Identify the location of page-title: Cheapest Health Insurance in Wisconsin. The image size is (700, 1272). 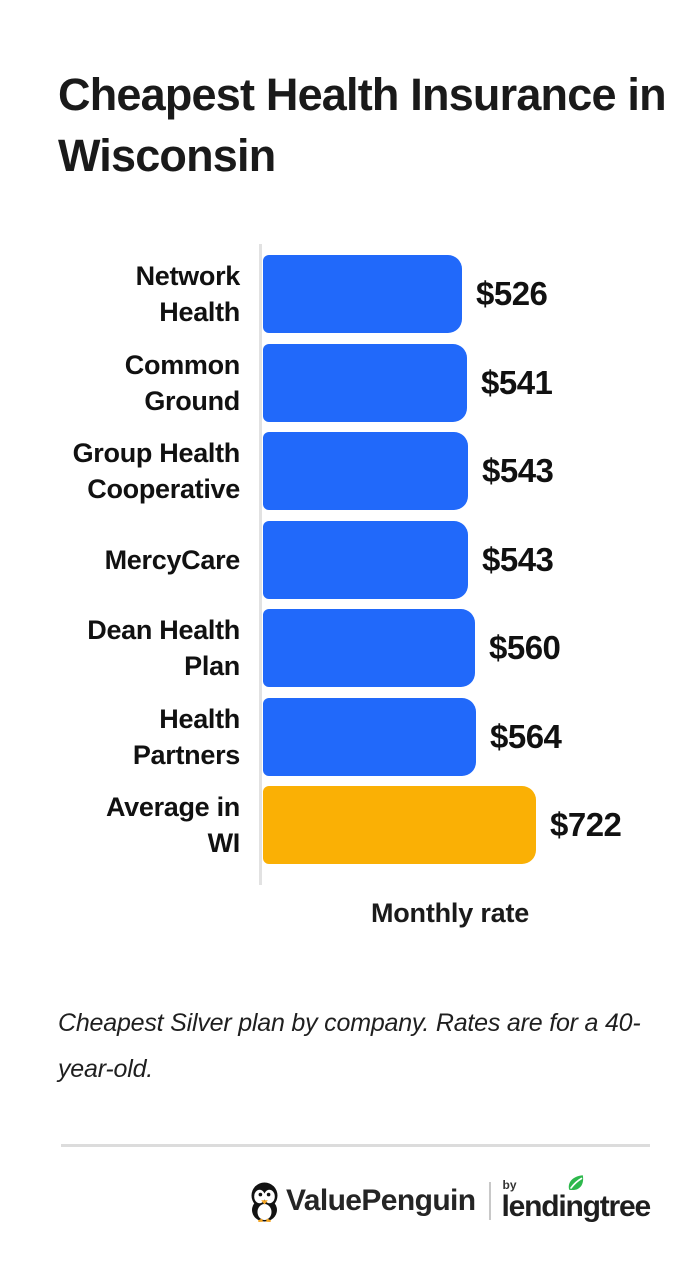
(362, 125).